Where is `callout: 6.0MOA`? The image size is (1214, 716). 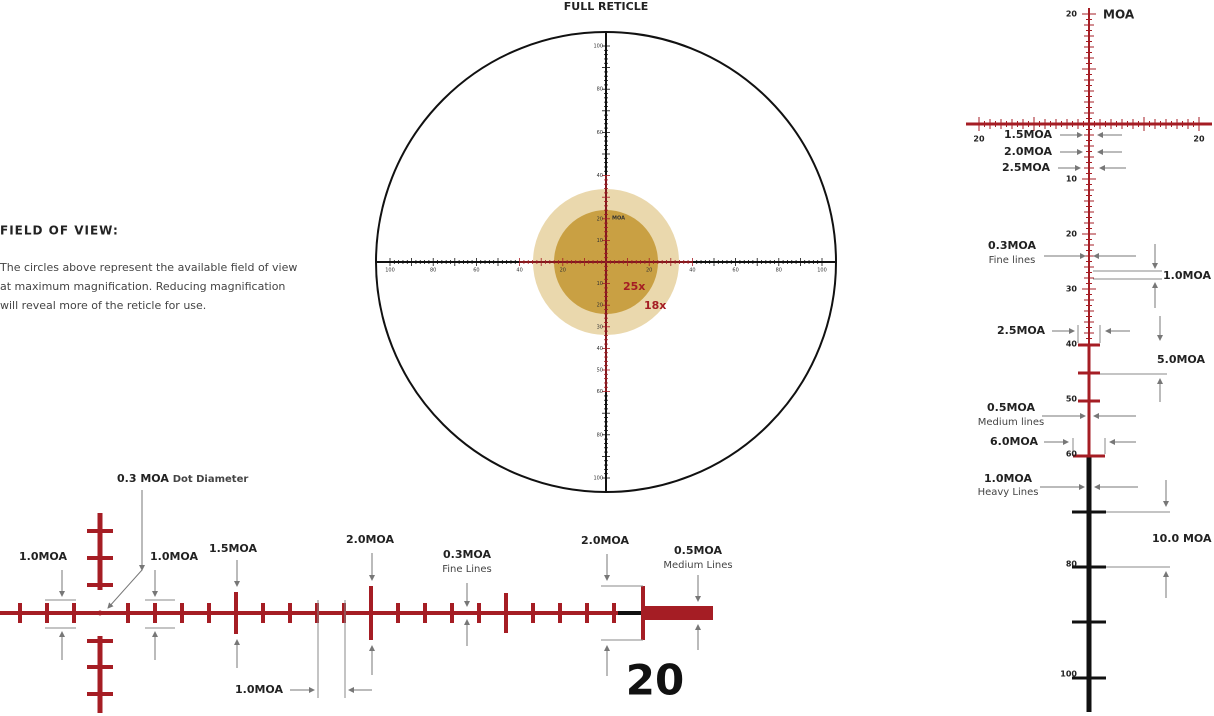 callout: 6.0MOA is located at coordinates (1014, 441).